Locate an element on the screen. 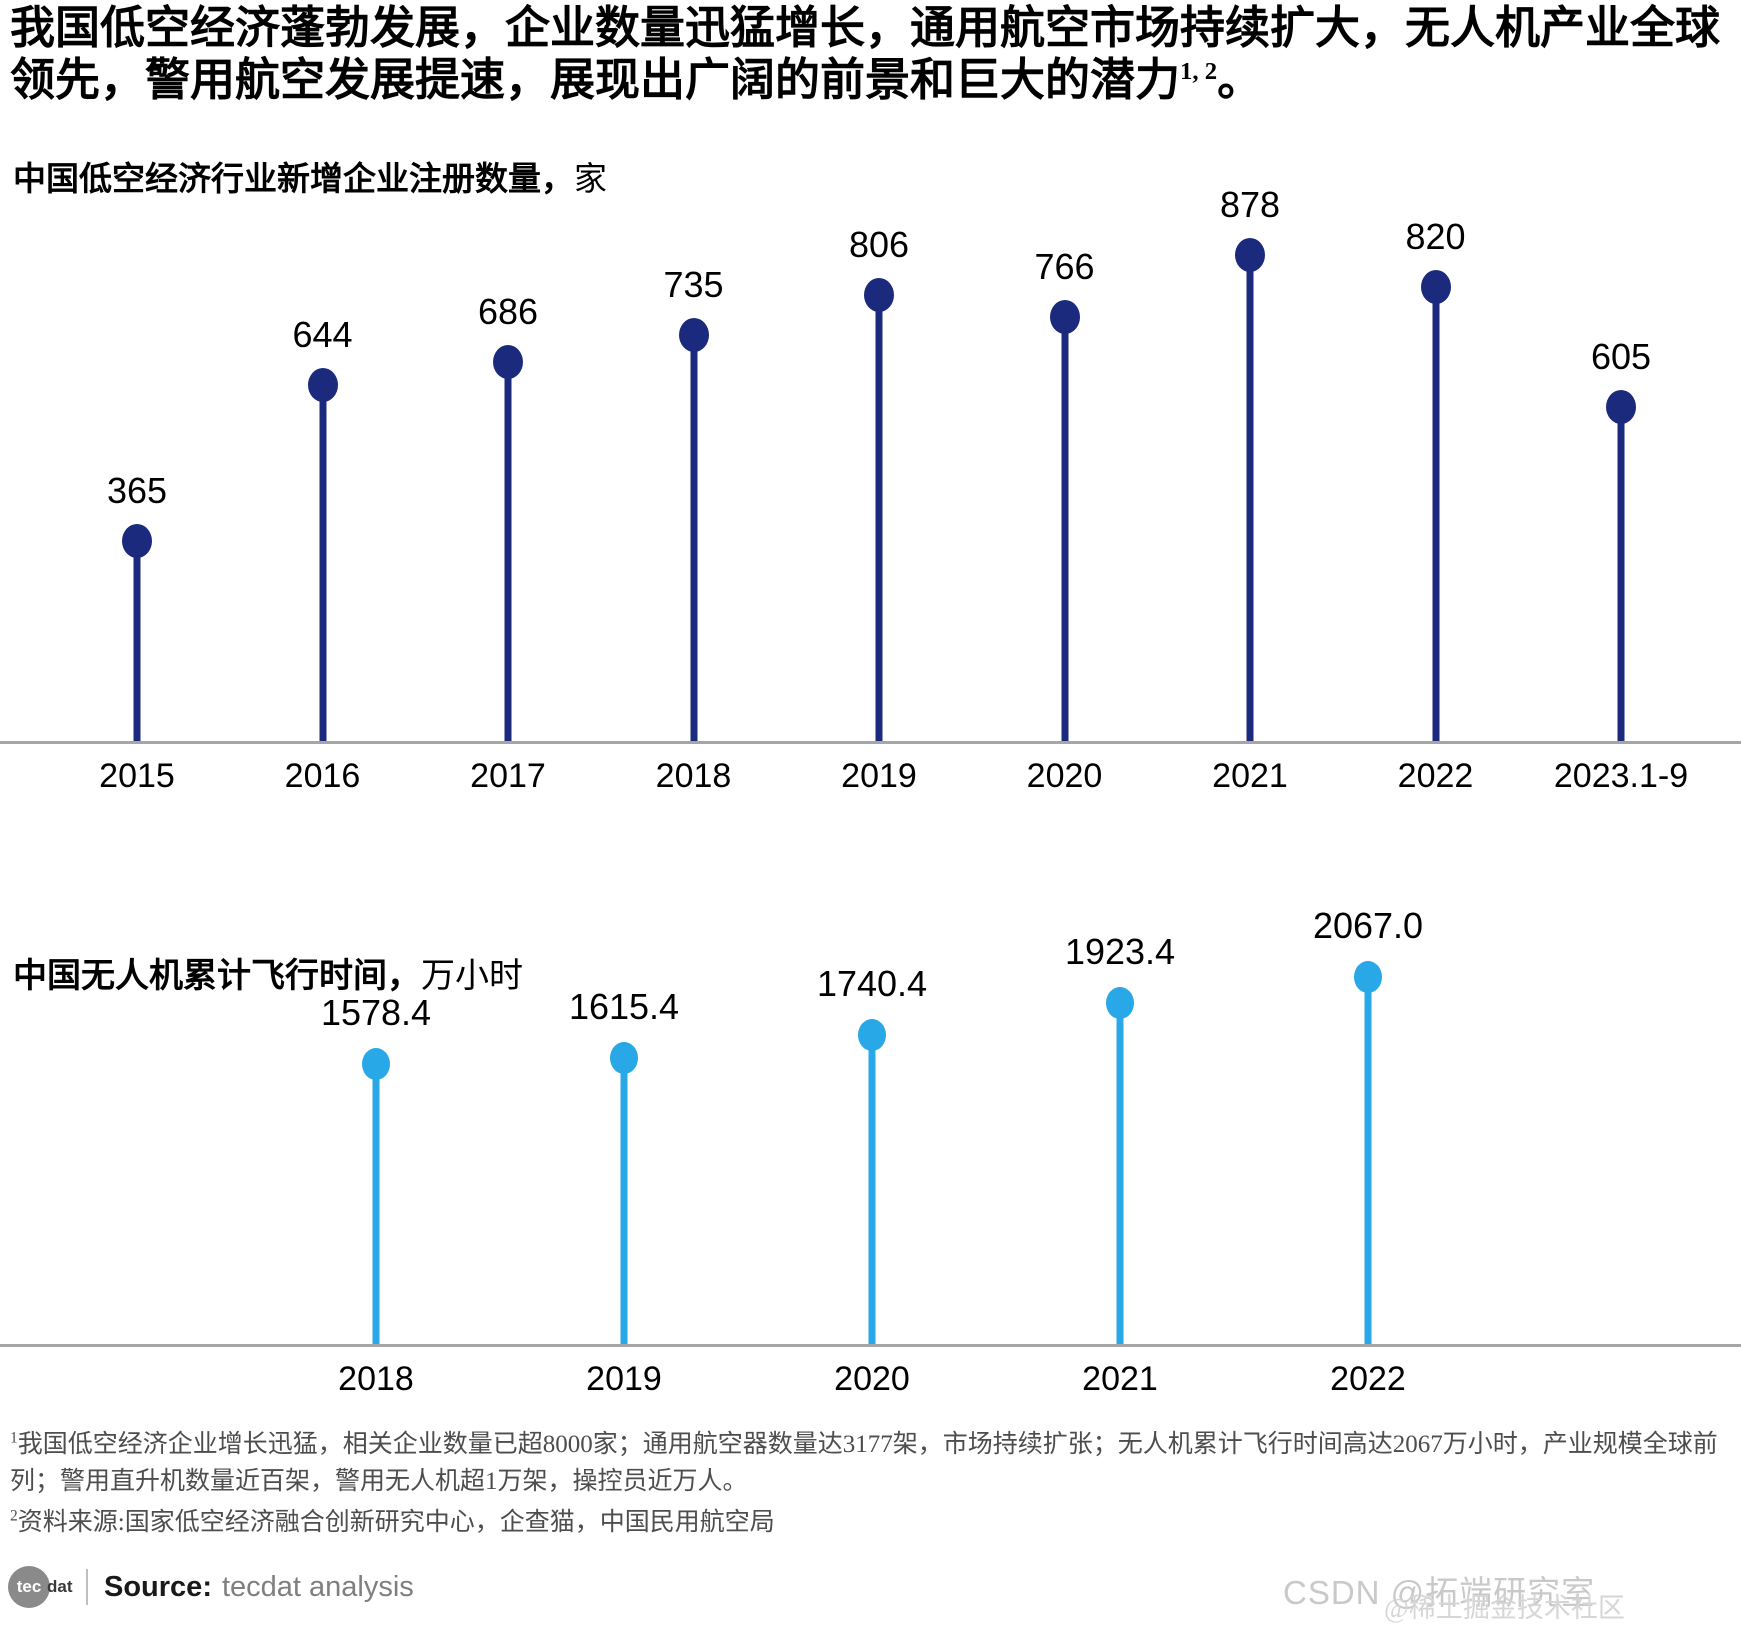 This screenshot has height=1625, width=1741. value-label: 605 is located at coordinates (1621, 356).